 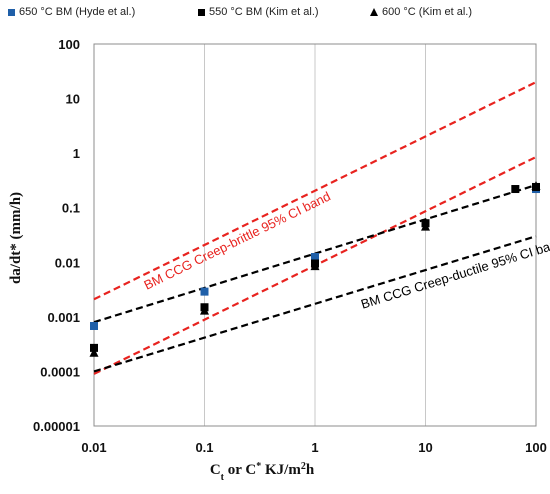 I want to click on x-tick-label: 1, so click(x=314, y=447).